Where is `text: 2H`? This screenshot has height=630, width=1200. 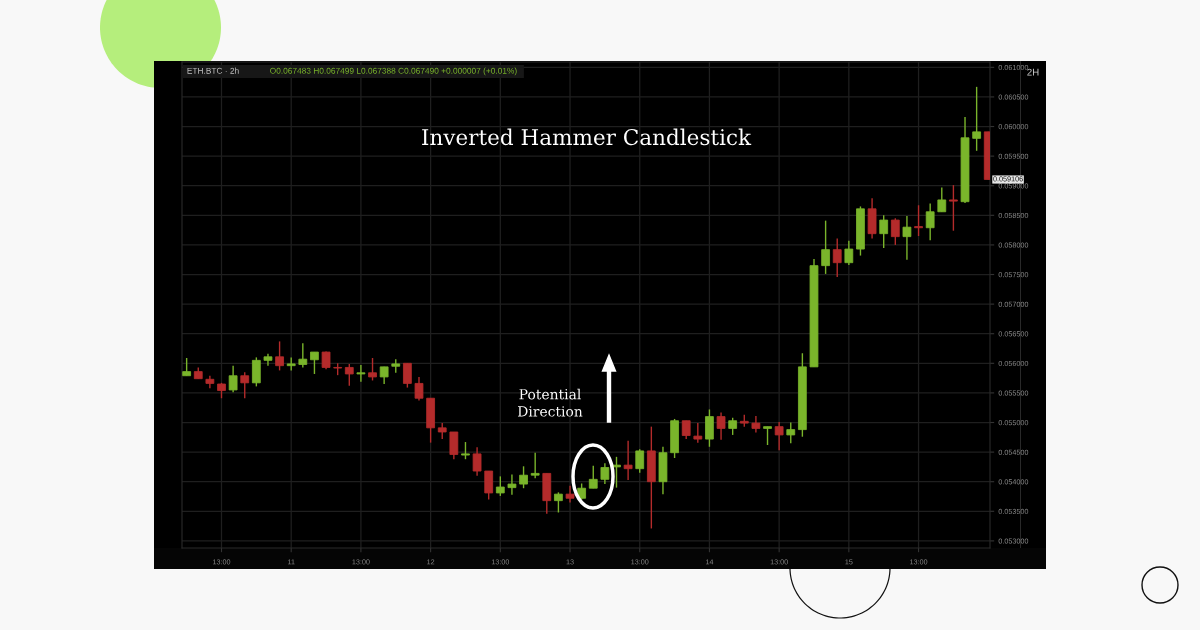
text: 2H is located at coordinates (1033, 72).